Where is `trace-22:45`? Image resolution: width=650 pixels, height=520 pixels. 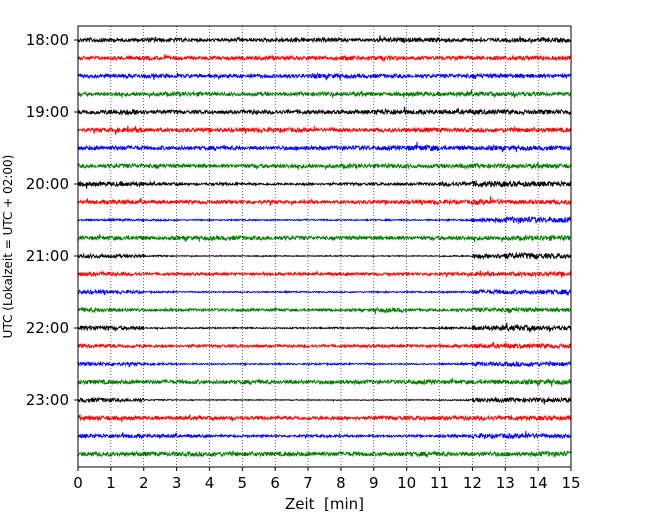 trace-22:45 is located at coordinates (324, 382).